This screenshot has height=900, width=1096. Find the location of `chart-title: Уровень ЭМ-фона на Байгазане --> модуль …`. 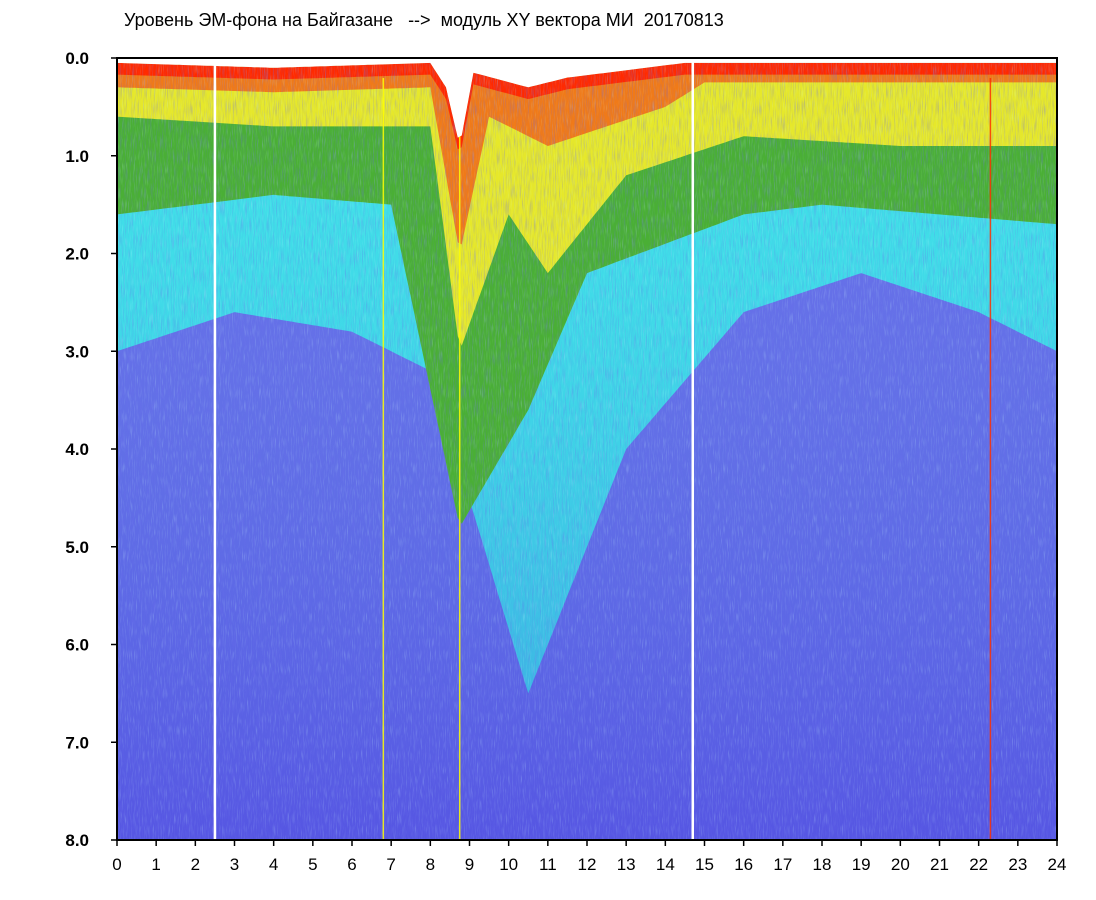

chart-title: Уровень ЭМ-фона на Байгазане --> модуль … is located at coordinates (424, 20).